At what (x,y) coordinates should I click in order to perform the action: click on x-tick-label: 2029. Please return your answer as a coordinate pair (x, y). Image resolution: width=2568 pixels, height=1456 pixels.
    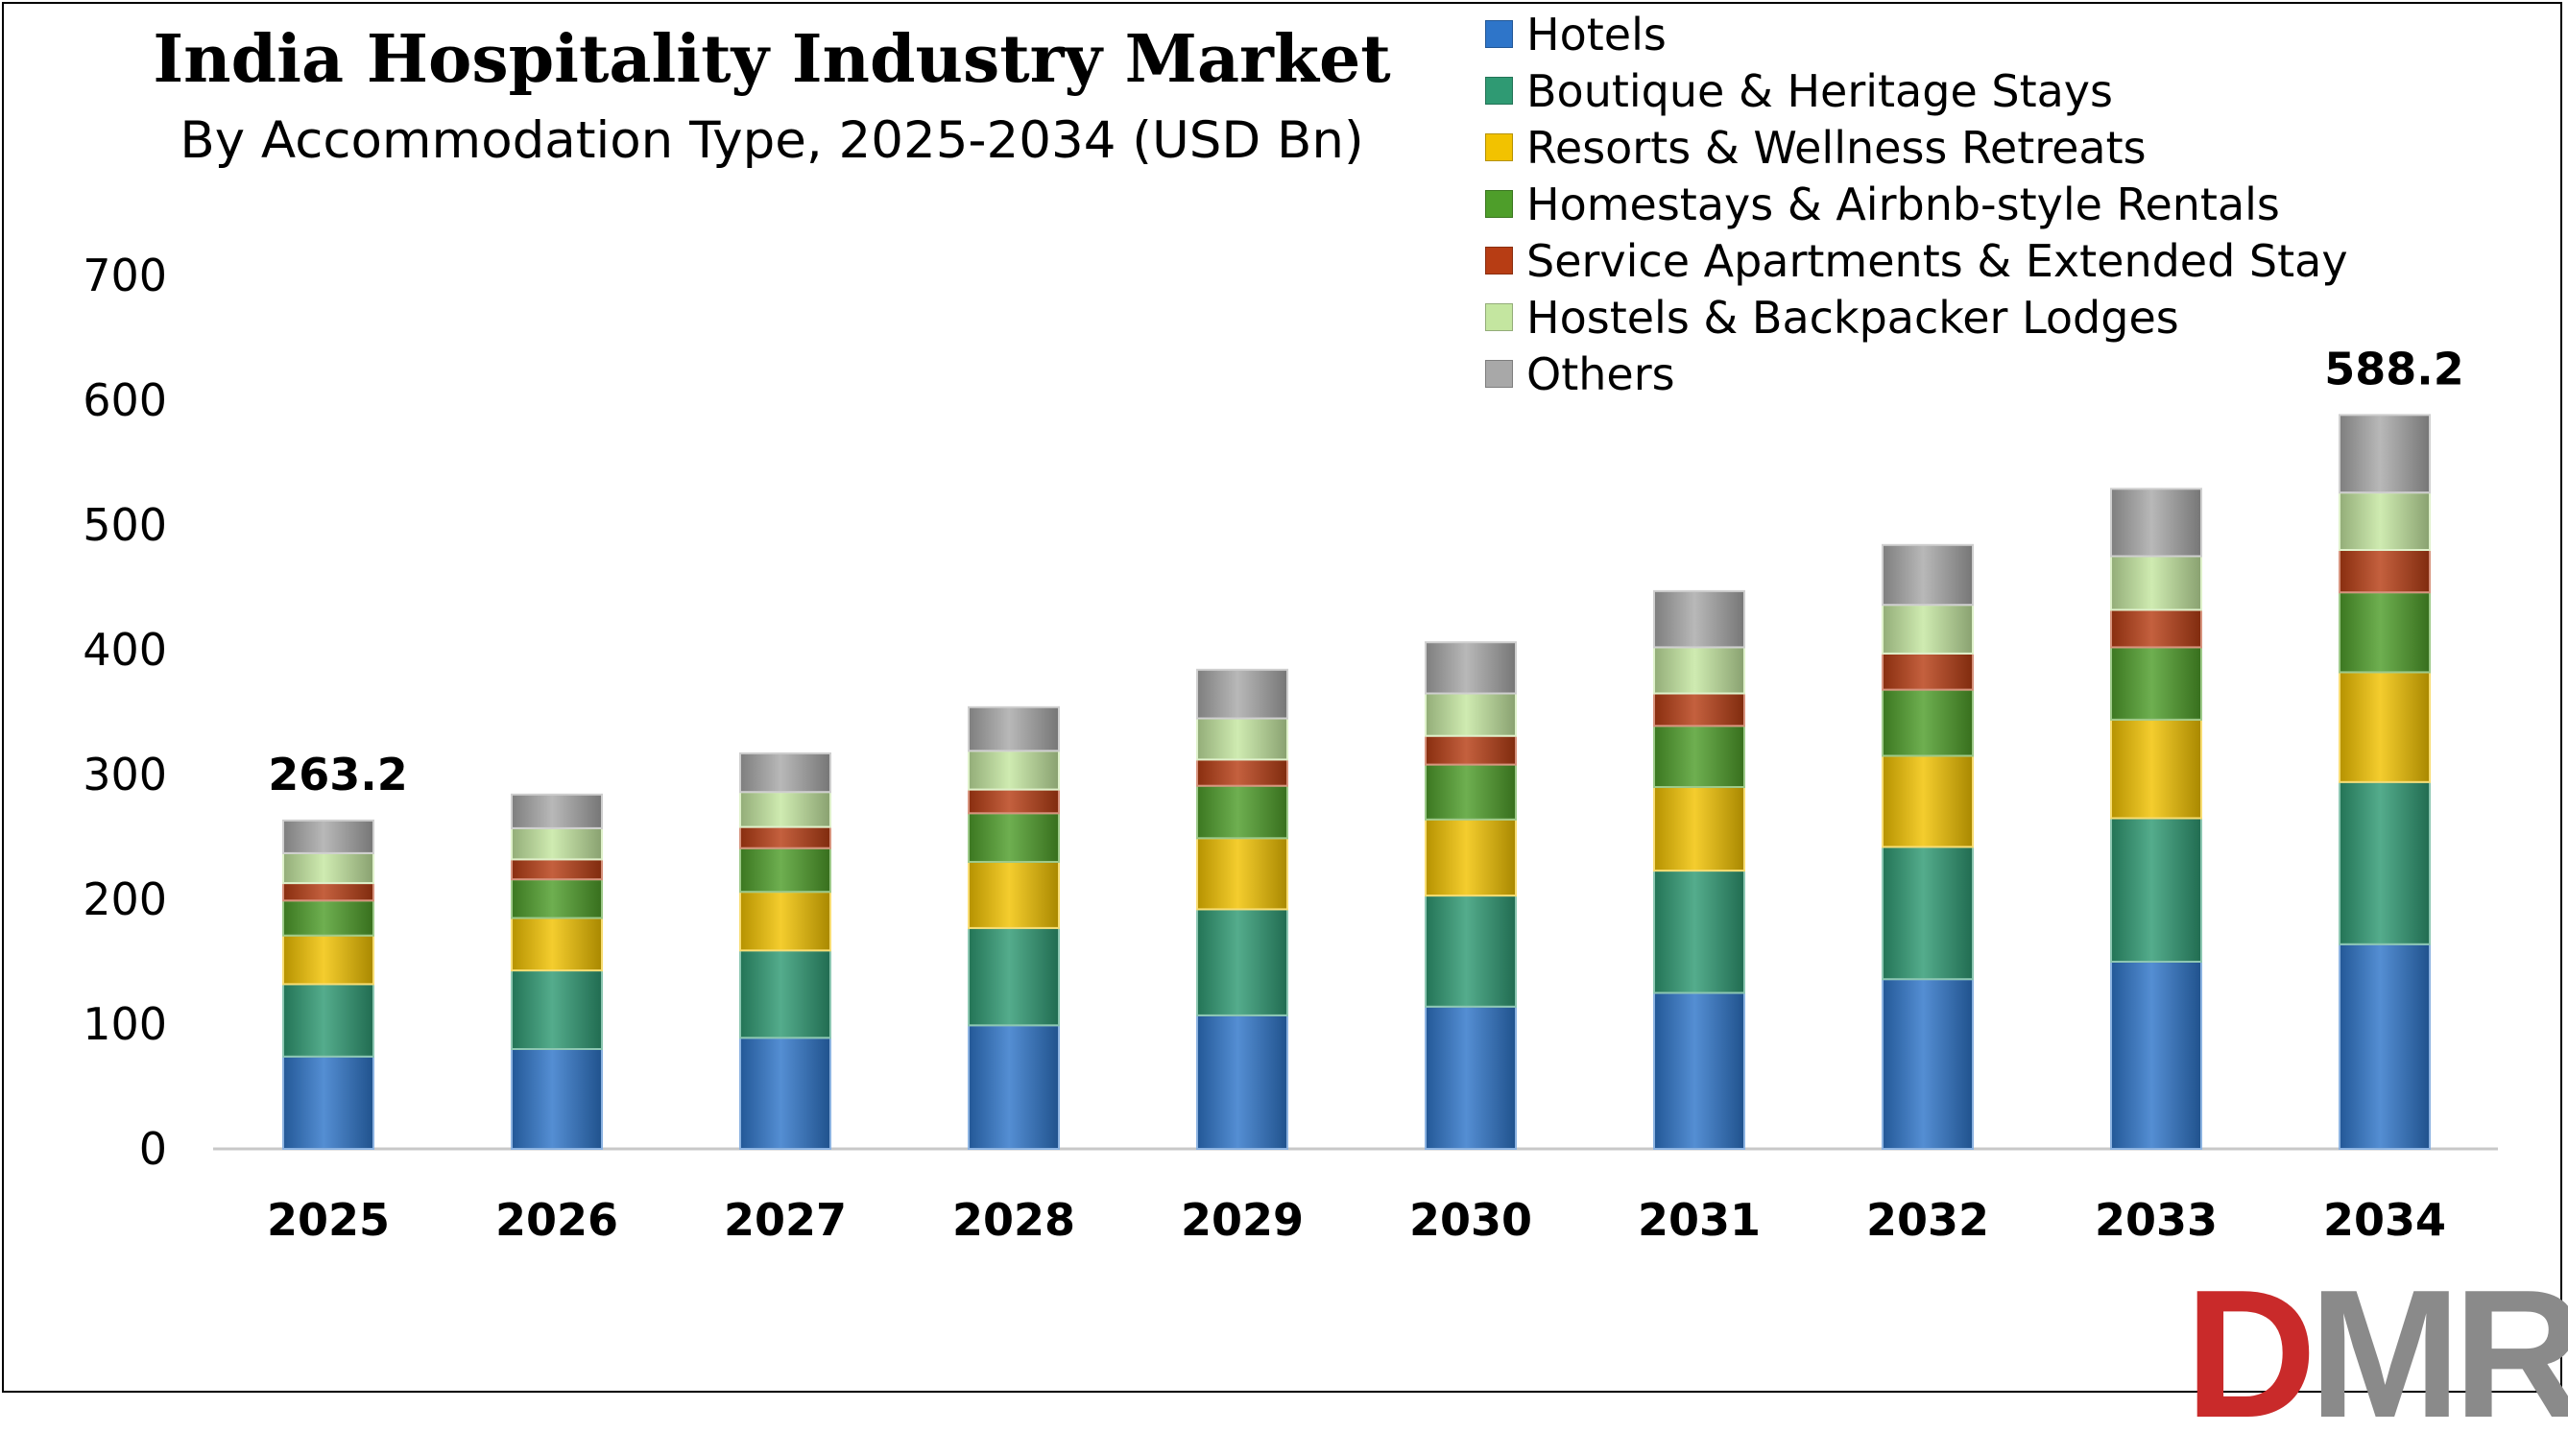
    Looking at the image, I should click on (1242, 1220).